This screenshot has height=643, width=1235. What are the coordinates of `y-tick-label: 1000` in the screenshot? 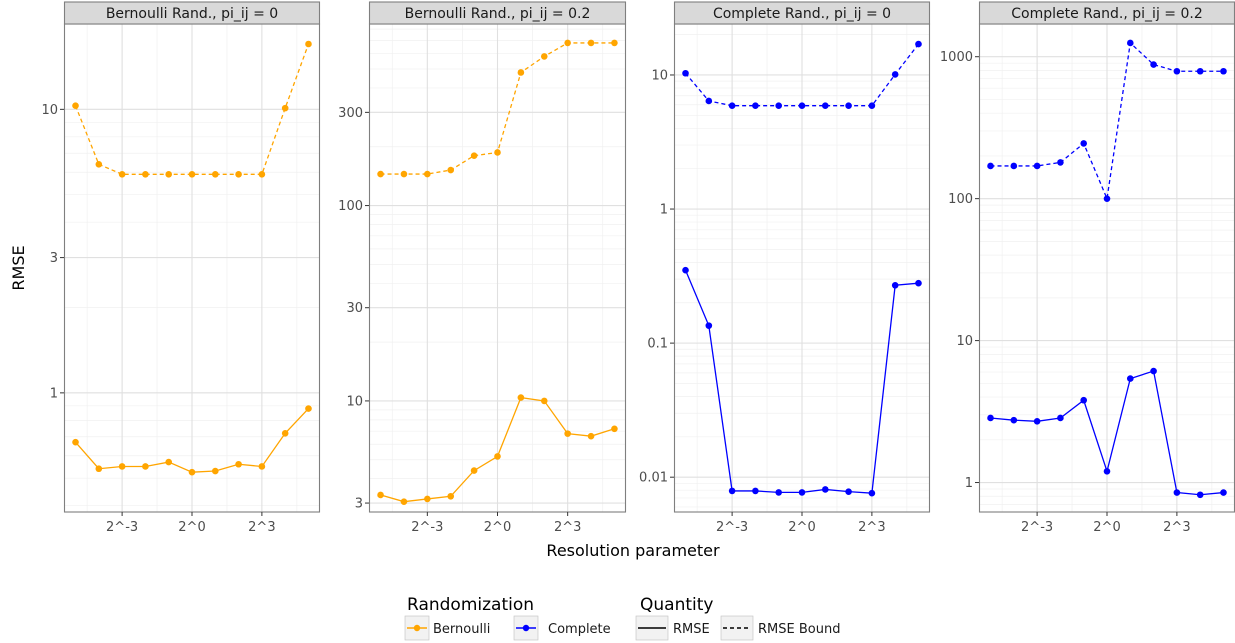 It's located at (956, 57).